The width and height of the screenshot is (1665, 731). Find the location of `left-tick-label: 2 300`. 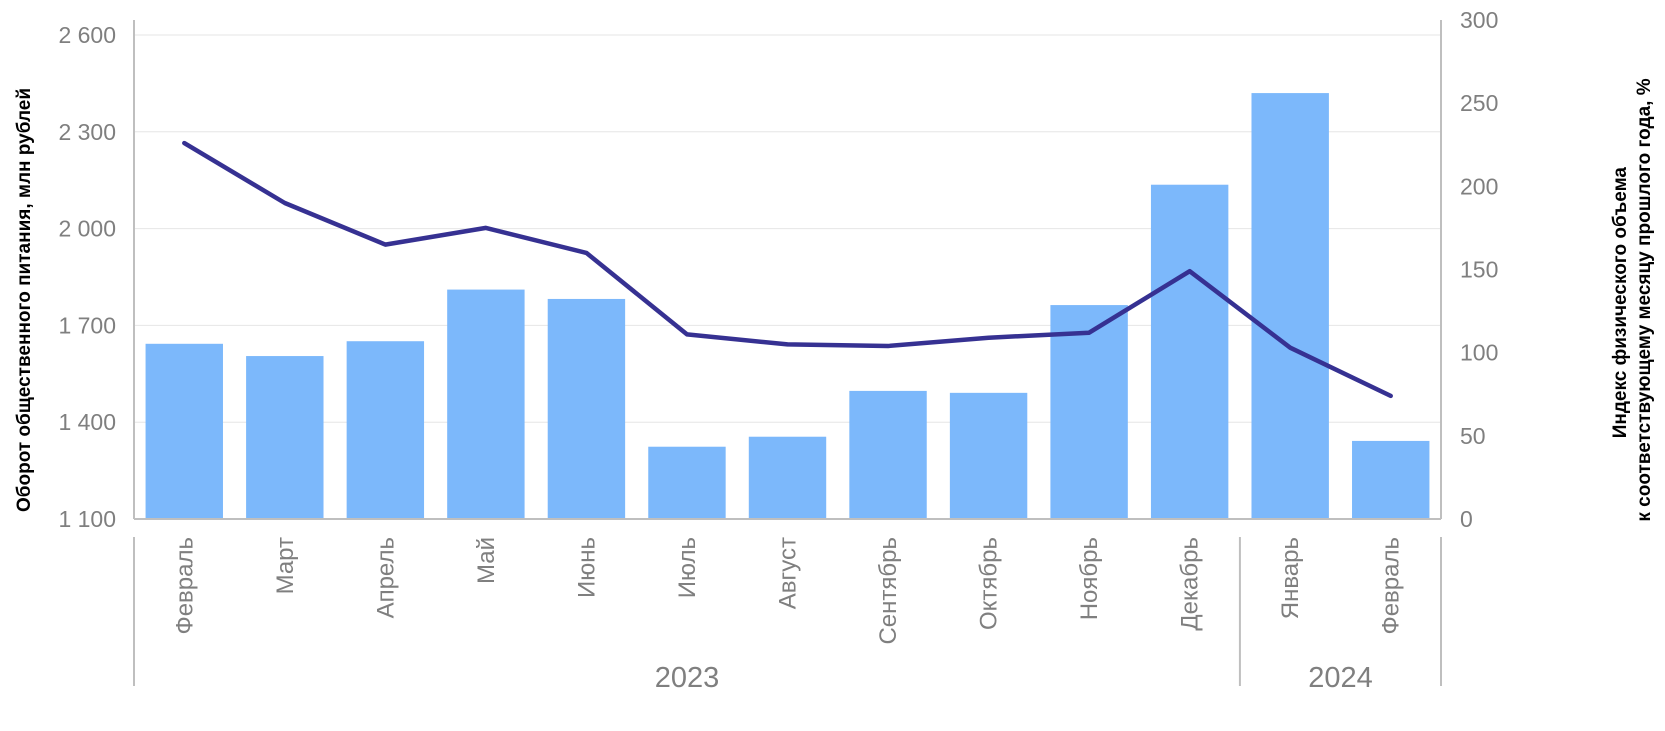

left-tick-label: 2 300 is located at coordinates (87, 132).